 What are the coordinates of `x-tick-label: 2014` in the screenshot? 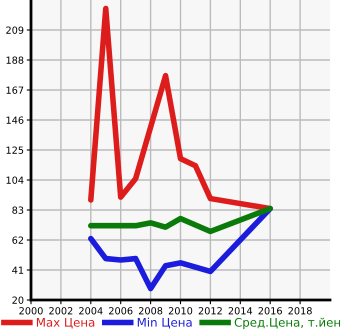 It's located at (240, 310).